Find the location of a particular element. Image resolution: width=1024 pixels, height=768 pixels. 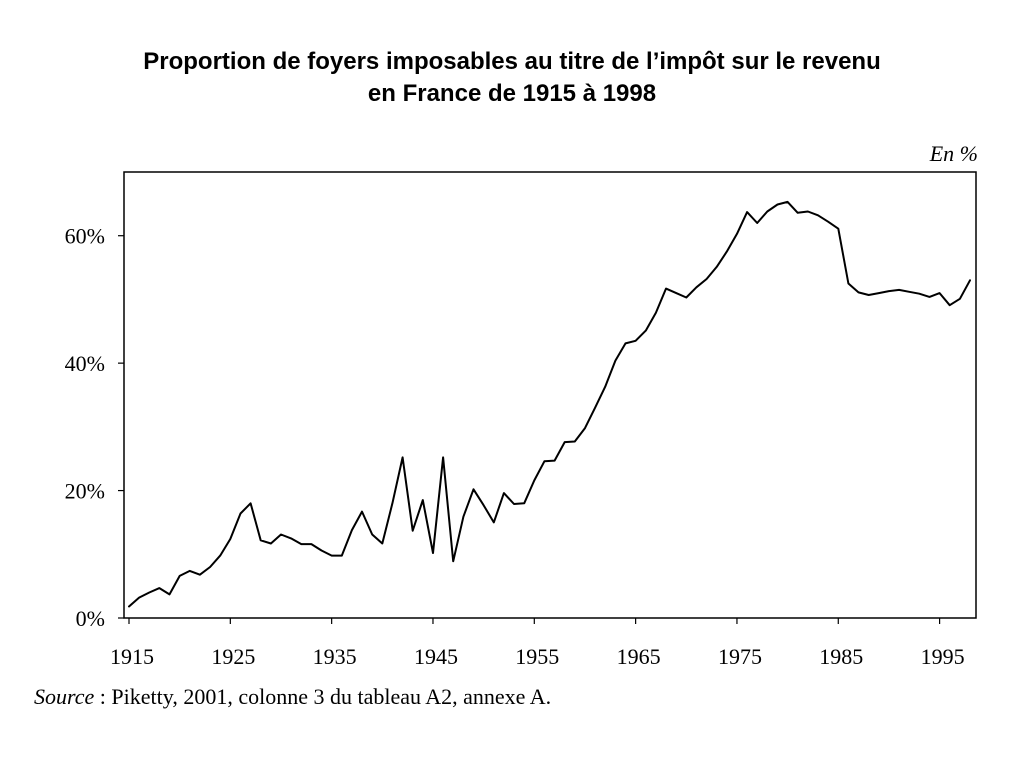

x-axis: 1915 1925 1935 1945 1955 1965 1975 1985 1995 is located at coordinates (537, 643).